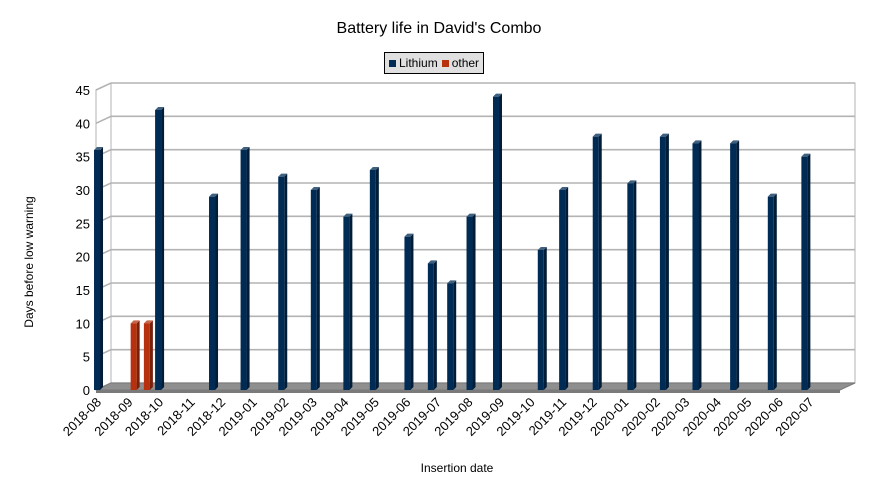 The height and width of the screenshot is (494, 878). What do you see at coordinates (392, 63) in the screenshot?
I see `legend-swatch-lithium` at bounding box center [392, 63].